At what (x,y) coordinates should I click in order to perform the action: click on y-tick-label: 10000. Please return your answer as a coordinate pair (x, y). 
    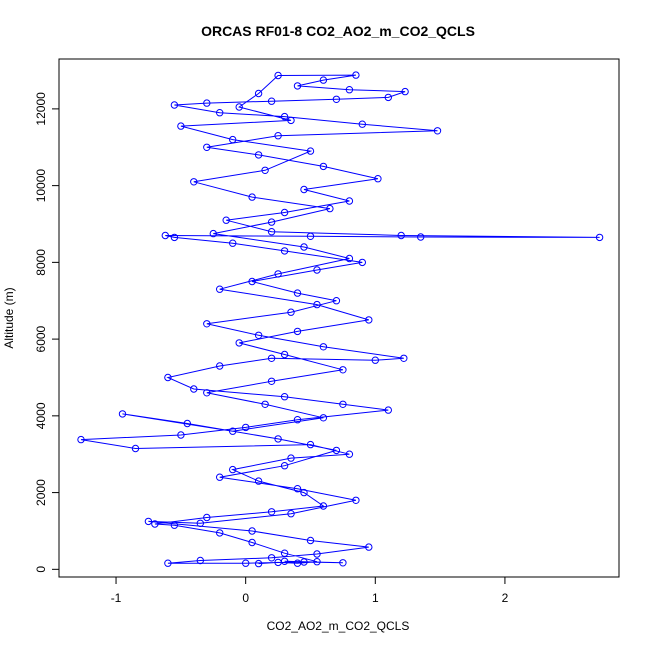
    Looking at the image, I should click on (41, 186).